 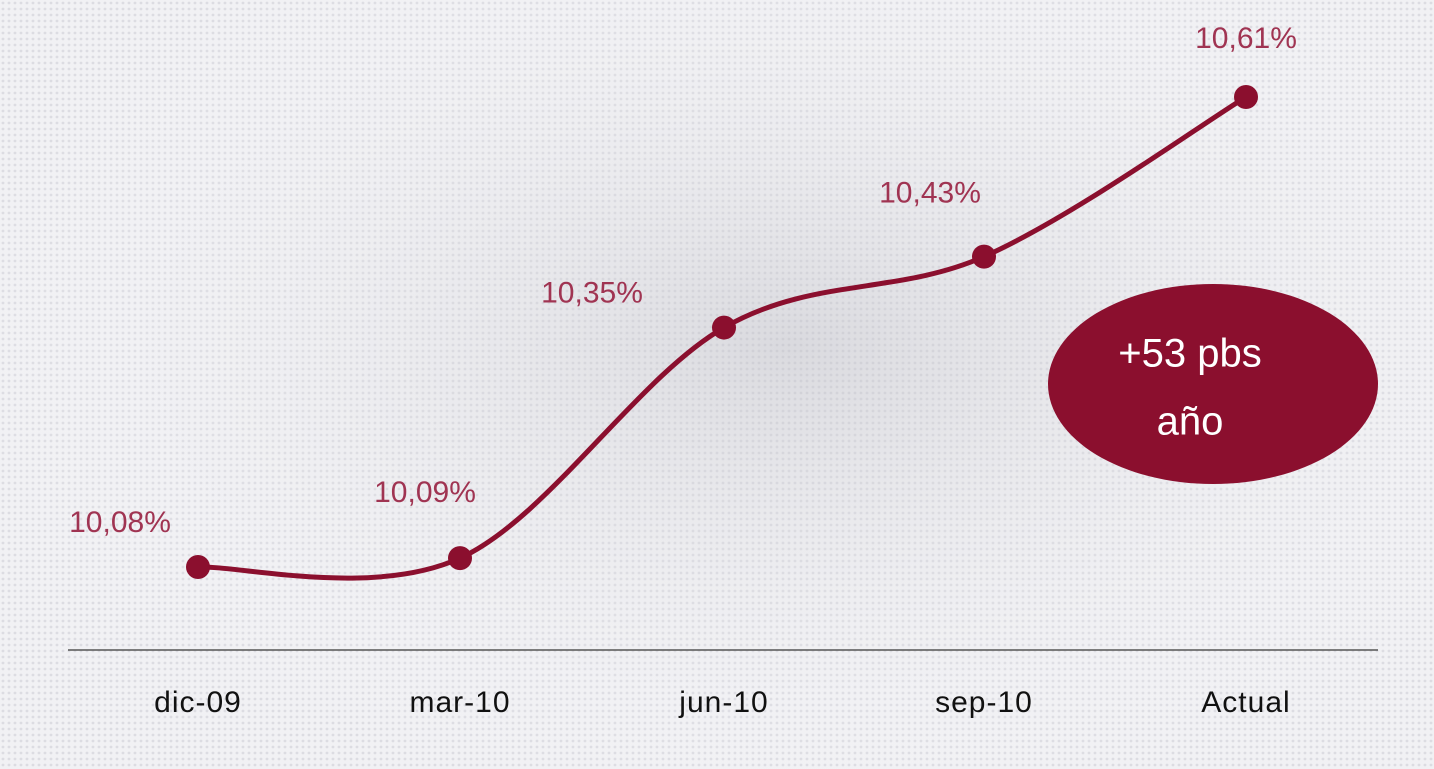 What do you see at coordinates (1245, 702) in the screenshot?
I see `x-tick-label: Actual` at bounding box center [1245, 702].